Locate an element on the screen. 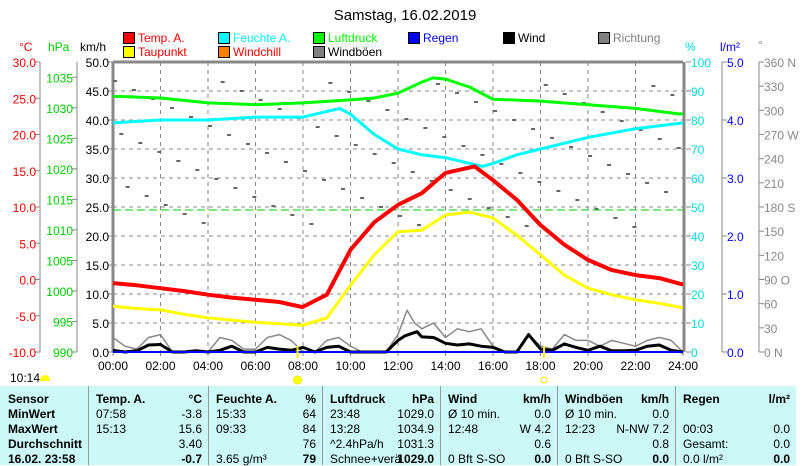 The height and width of the screenshot is (466, 810). cell-note: 13:28 is located at coordinates (345, 429).